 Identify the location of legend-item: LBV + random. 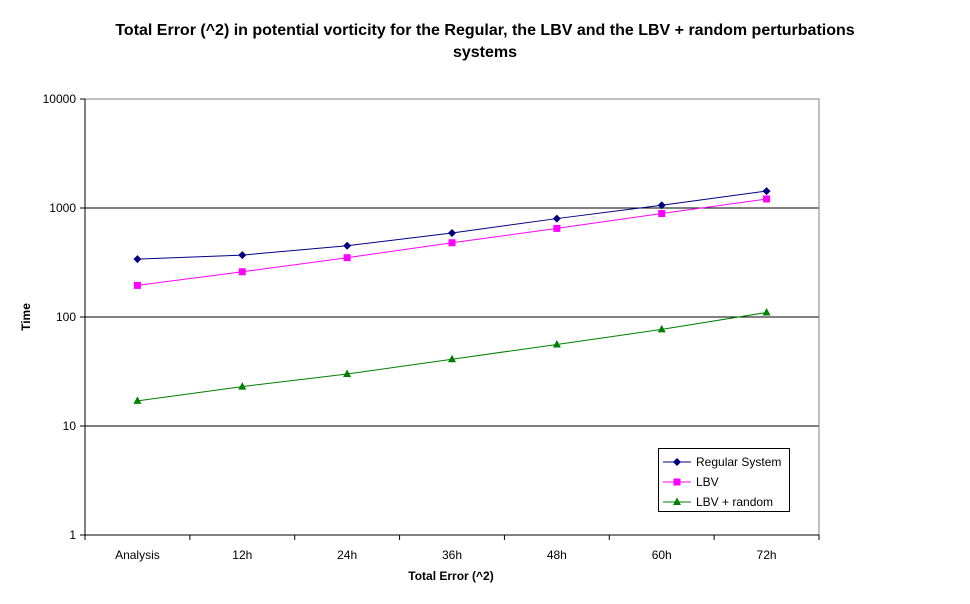
(726, 502).